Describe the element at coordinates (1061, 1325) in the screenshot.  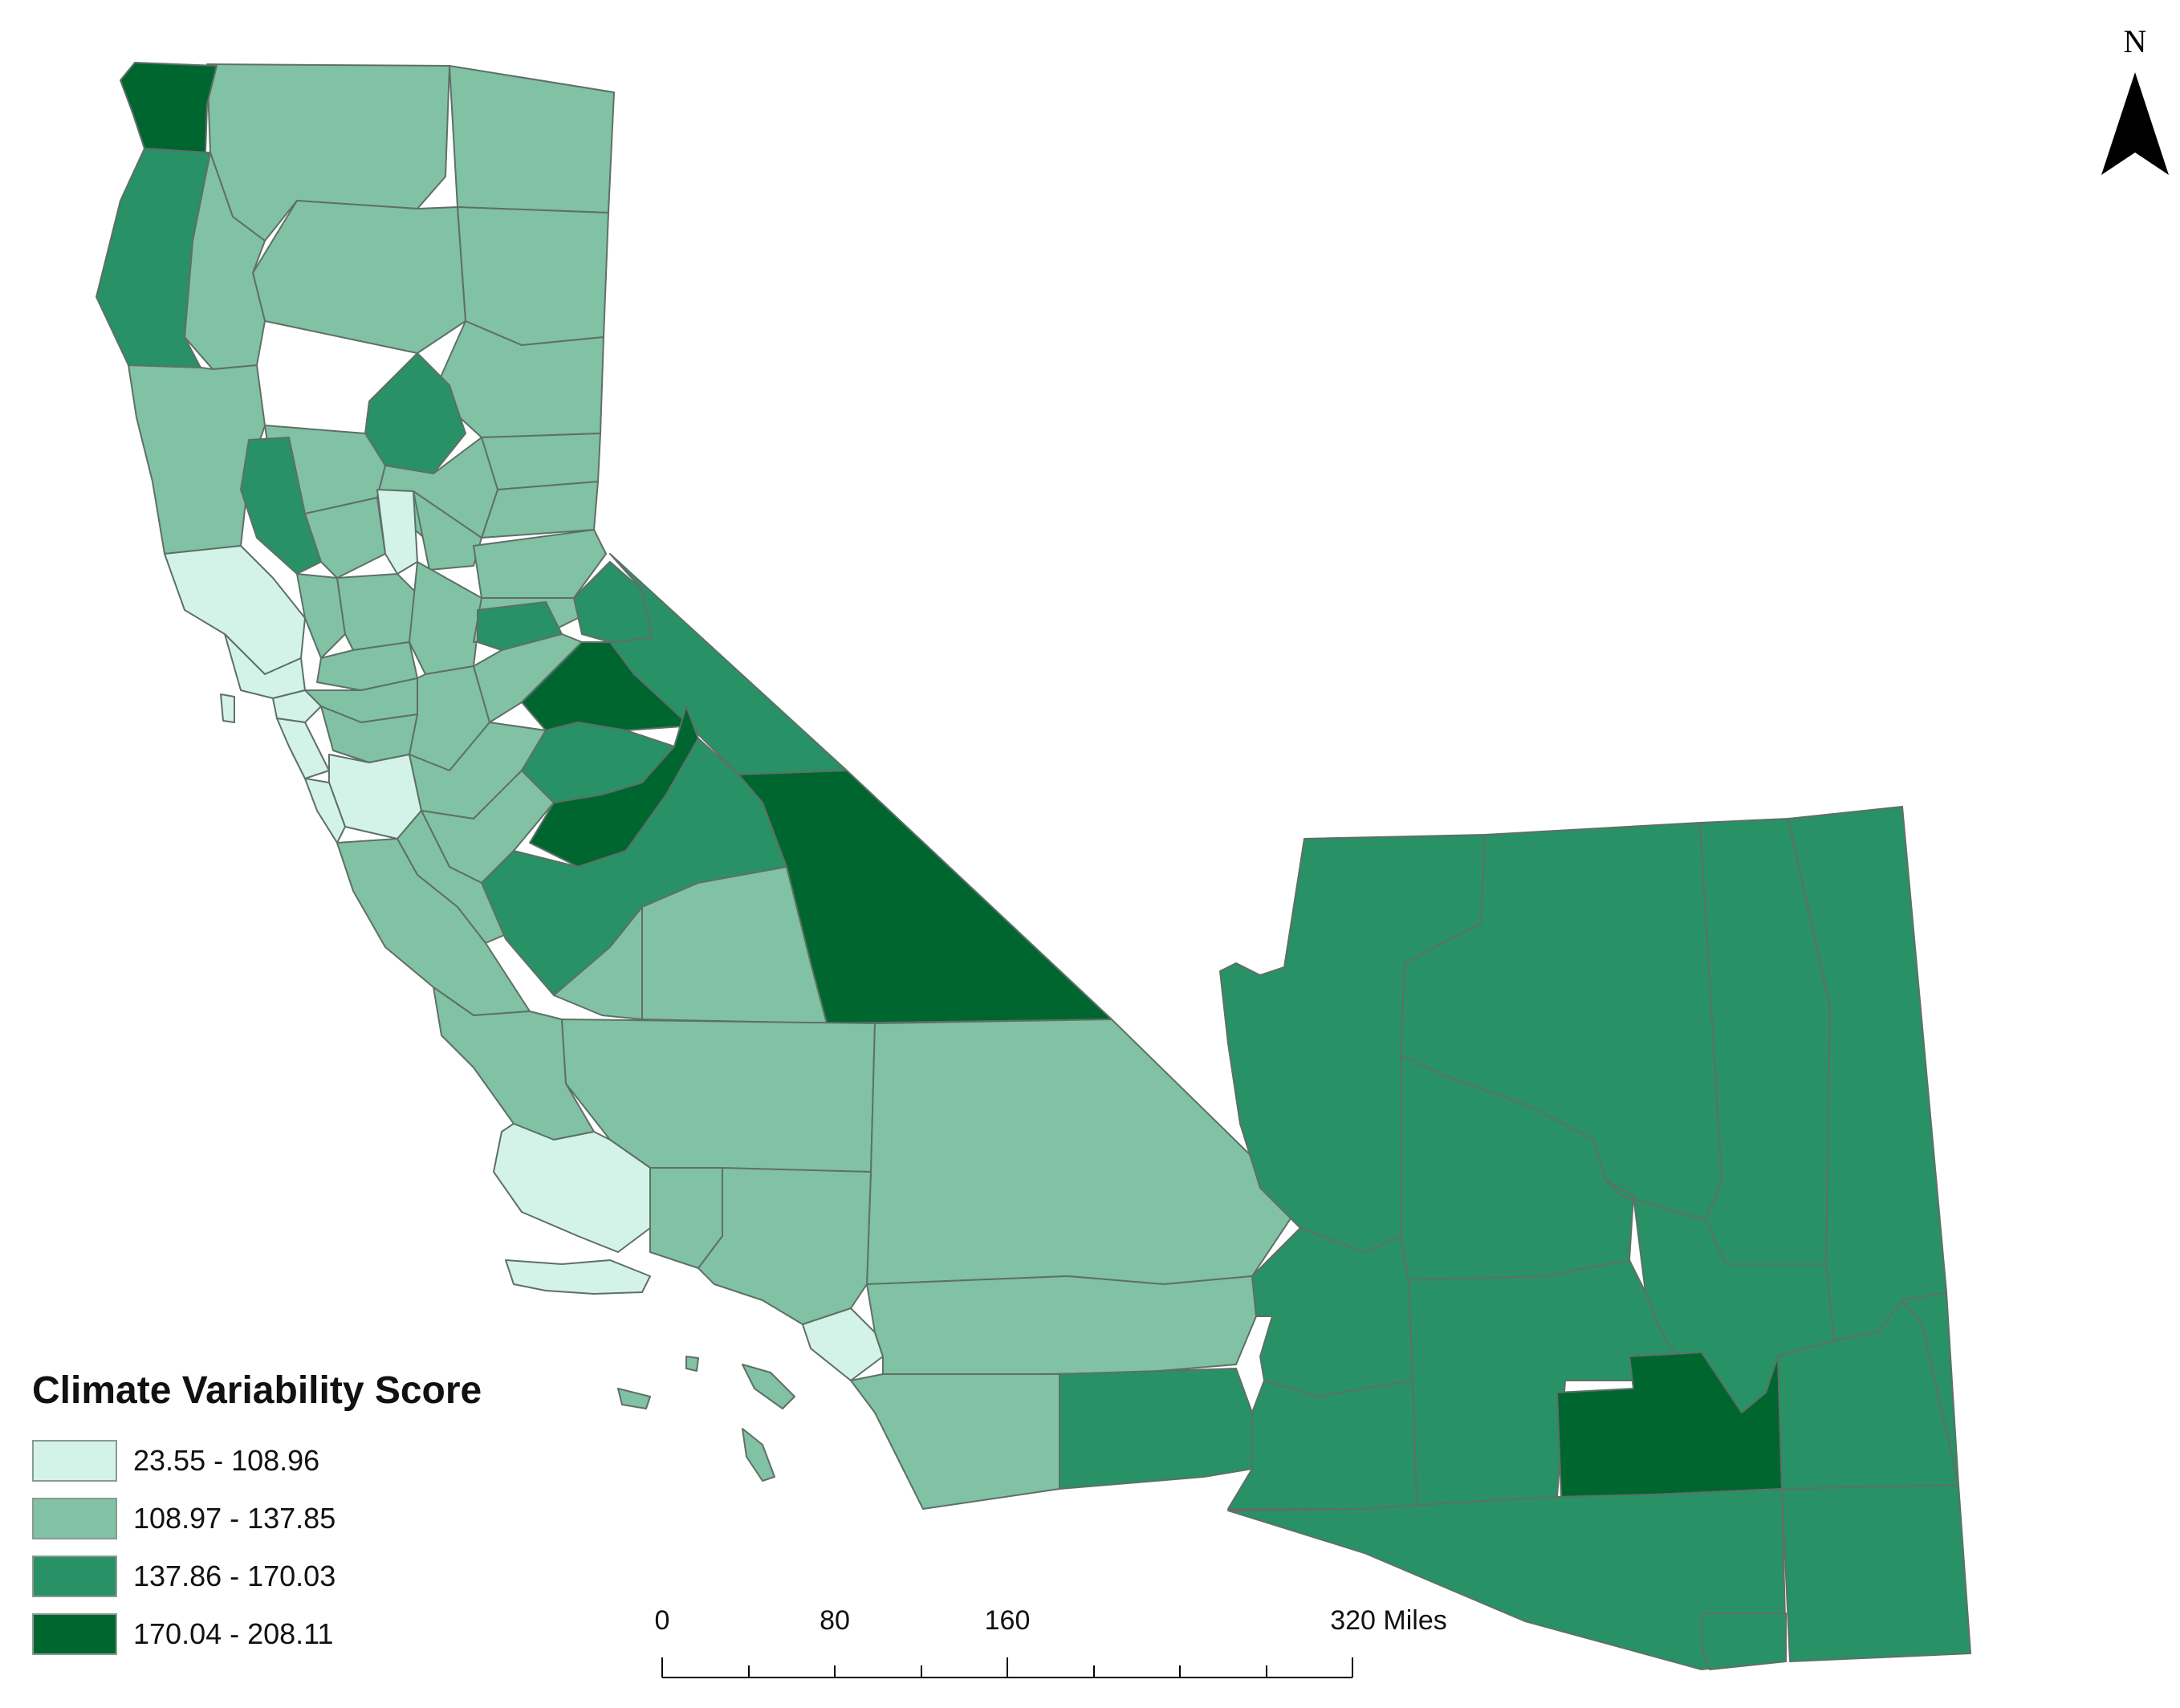
I see `county-riverside` at that location.